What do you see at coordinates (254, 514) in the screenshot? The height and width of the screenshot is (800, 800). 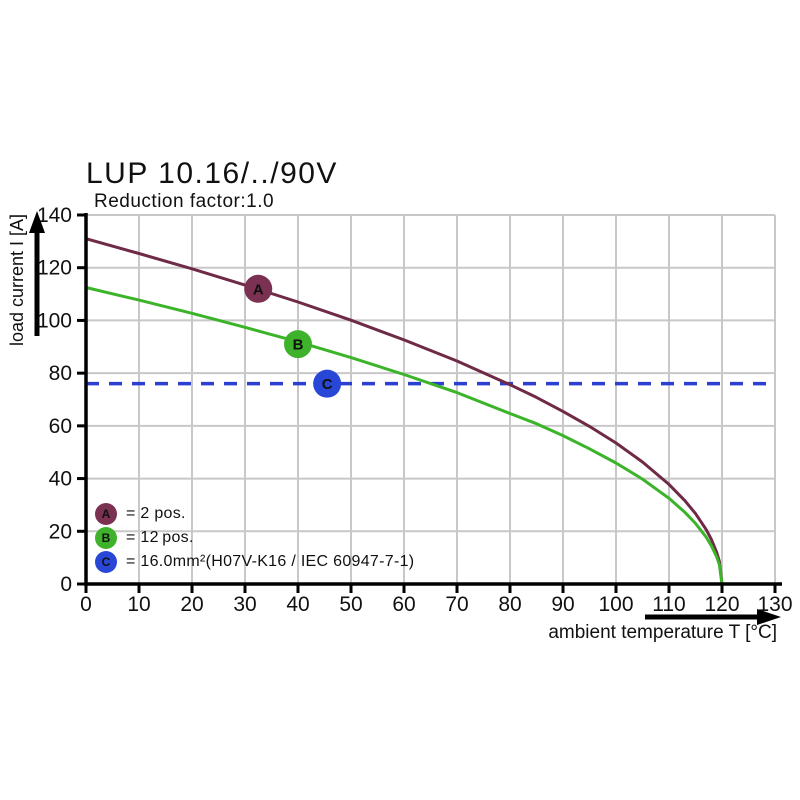 I see `legend-row-a: A = 2 pos.` at bounding box center [254, 514].